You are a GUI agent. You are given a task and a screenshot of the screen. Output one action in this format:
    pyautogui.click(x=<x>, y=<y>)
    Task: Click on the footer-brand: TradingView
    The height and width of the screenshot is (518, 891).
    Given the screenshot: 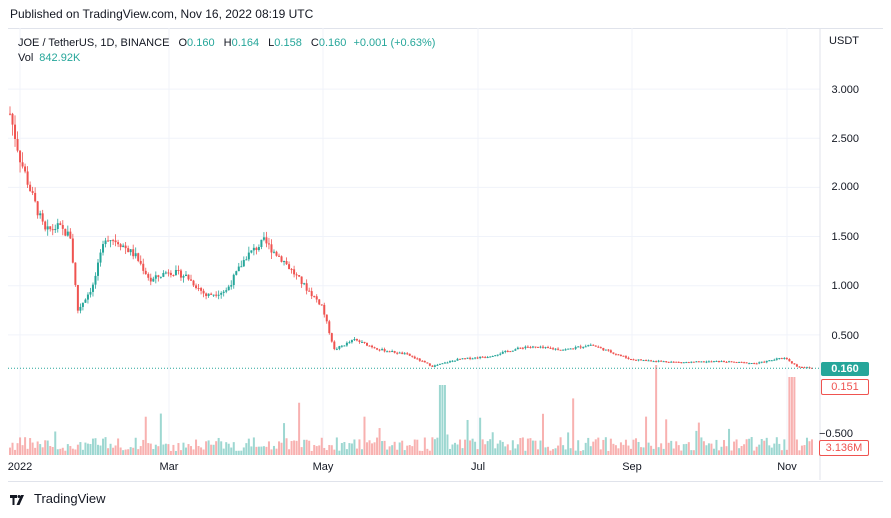 What is the action you would take?
    pyautogui.click(x=58, y=498)
    